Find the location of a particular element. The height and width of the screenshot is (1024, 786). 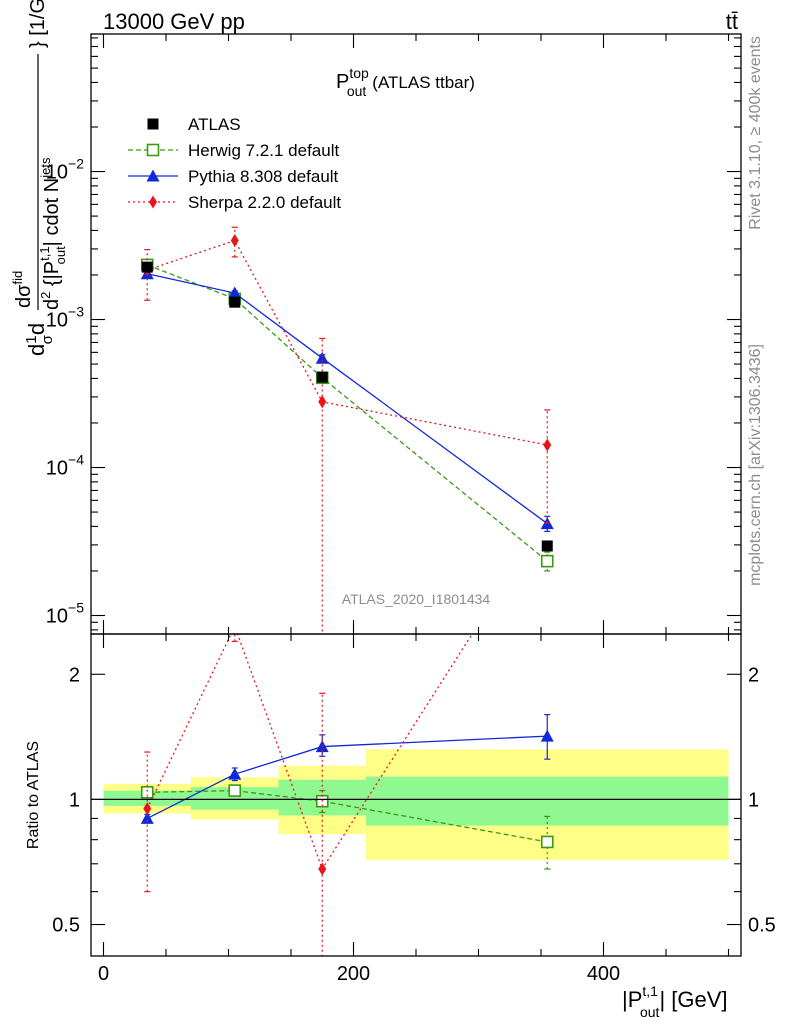

ratio-tick-label-left: 2 is located at coordinates (74, 675).